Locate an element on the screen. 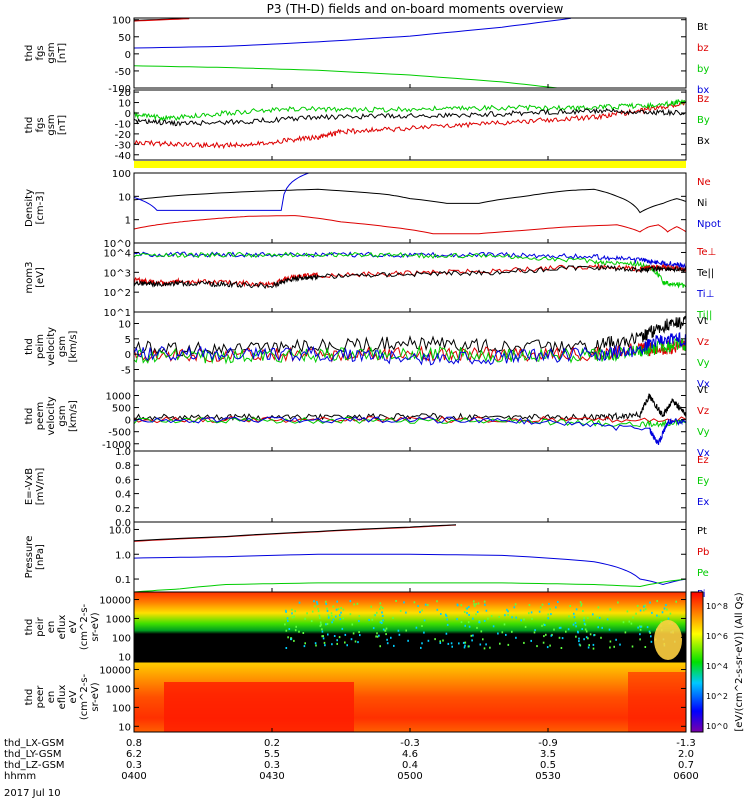 Image resolution: width=750 pixels, height=804 pixels. y-tick-label: 50 is located at coordinates (124, 38).